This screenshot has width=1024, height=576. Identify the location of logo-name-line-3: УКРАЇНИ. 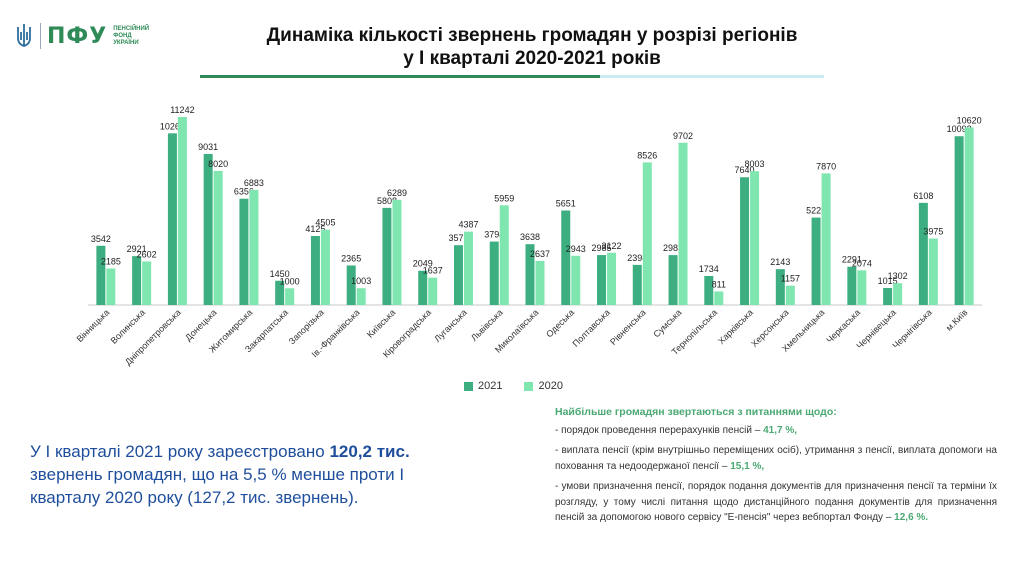
(126, 42).